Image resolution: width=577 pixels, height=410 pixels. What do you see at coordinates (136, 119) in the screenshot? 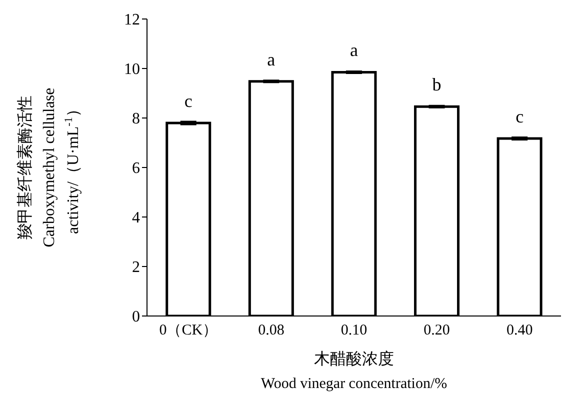
I see `y-tick-label: 8` at bounding box center [136, 119].